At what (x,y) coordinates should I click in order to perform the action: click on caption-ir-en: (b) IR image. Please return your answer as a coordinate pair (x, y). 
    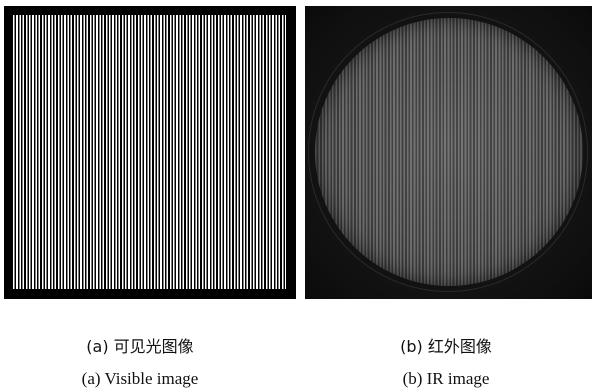
    Looking at the image, I should click on (446, 378).